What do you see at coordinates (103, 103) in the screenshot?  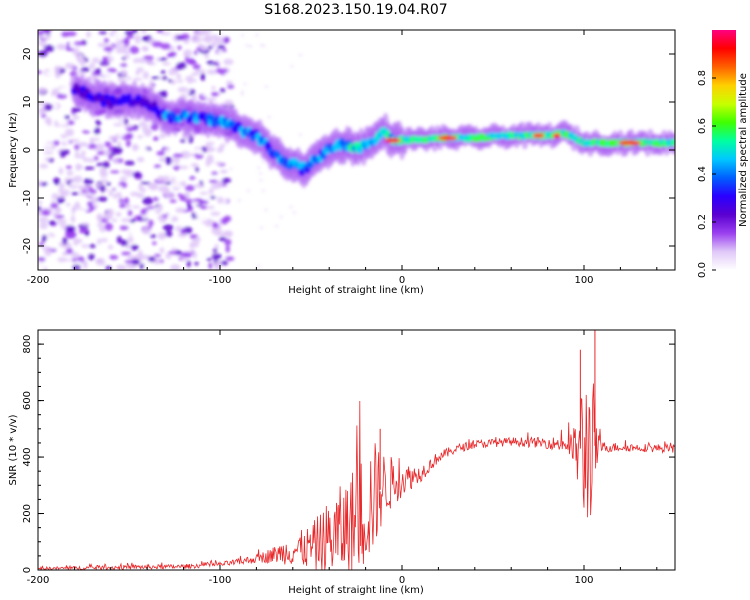 I see `ridge-blob` at bounding box center [103, 103].